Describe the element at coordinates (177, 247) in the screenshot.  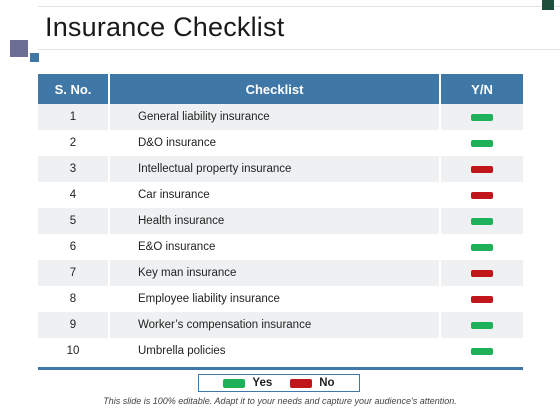
I see `row-checklist-item: E&O insurance` at that location.